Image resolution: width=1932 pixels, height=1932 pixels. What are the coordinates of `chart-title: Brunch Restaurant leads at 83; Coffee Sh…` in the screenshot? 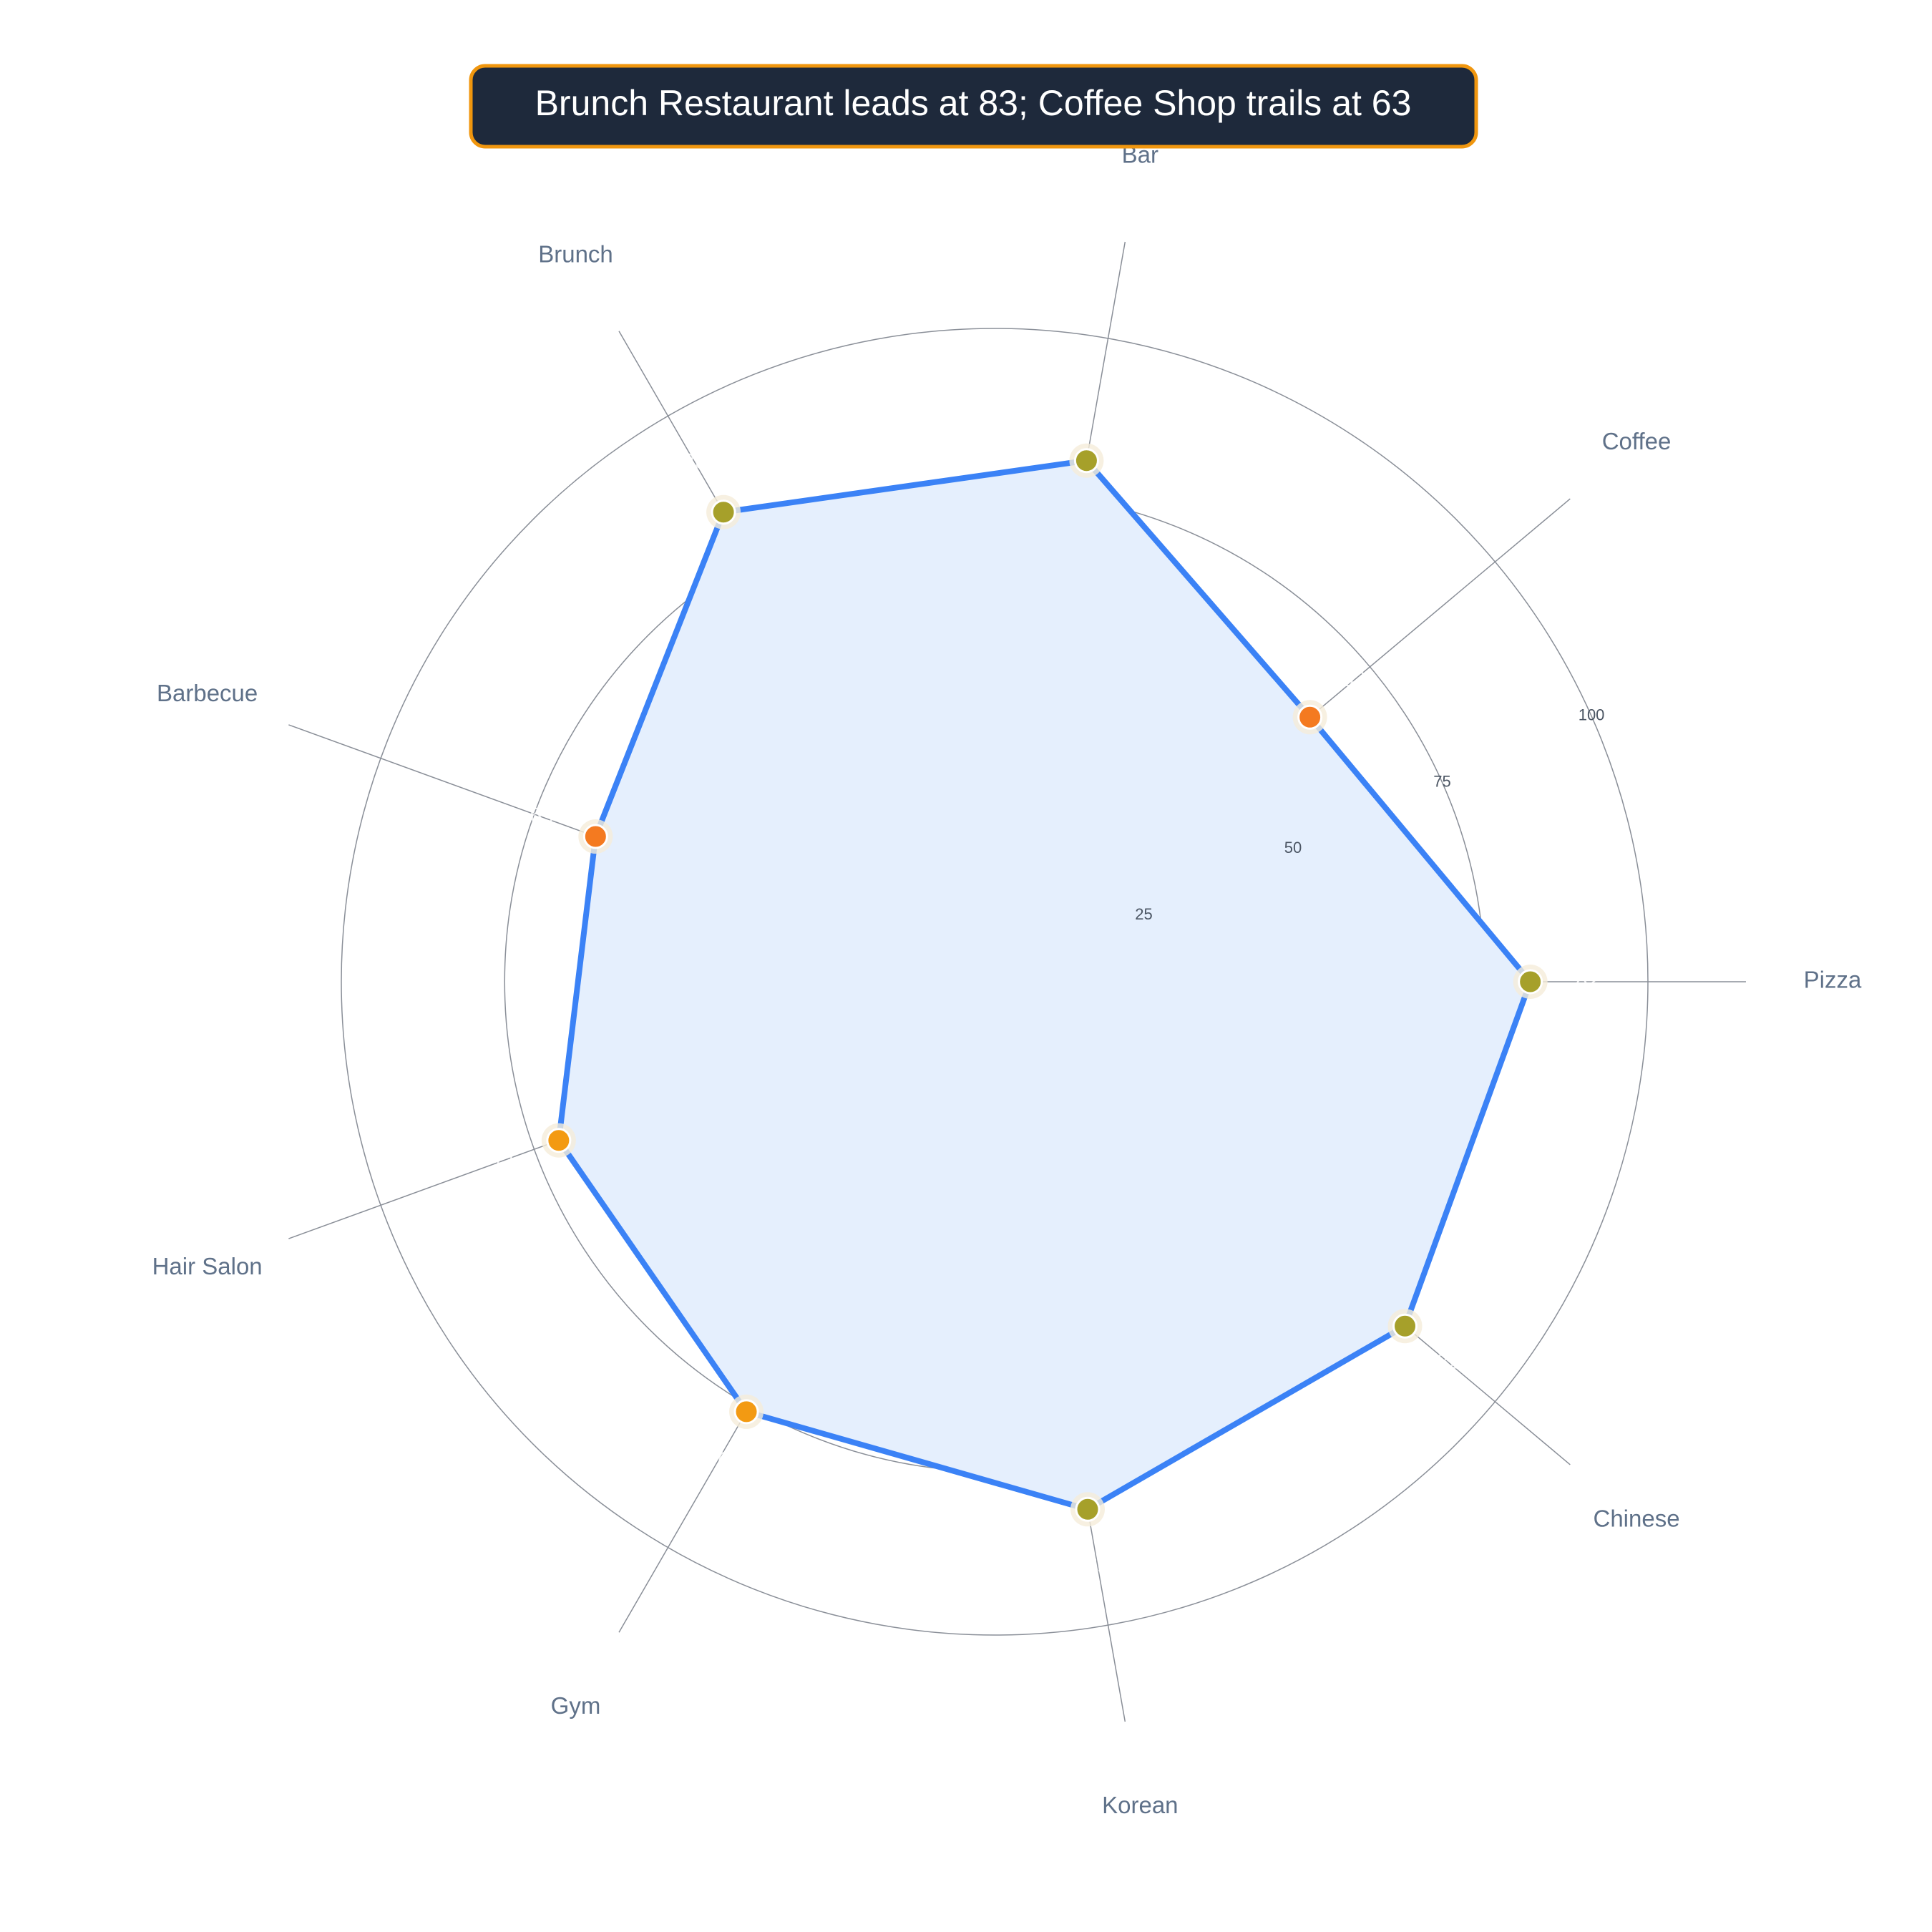 It's located at (973, 103).